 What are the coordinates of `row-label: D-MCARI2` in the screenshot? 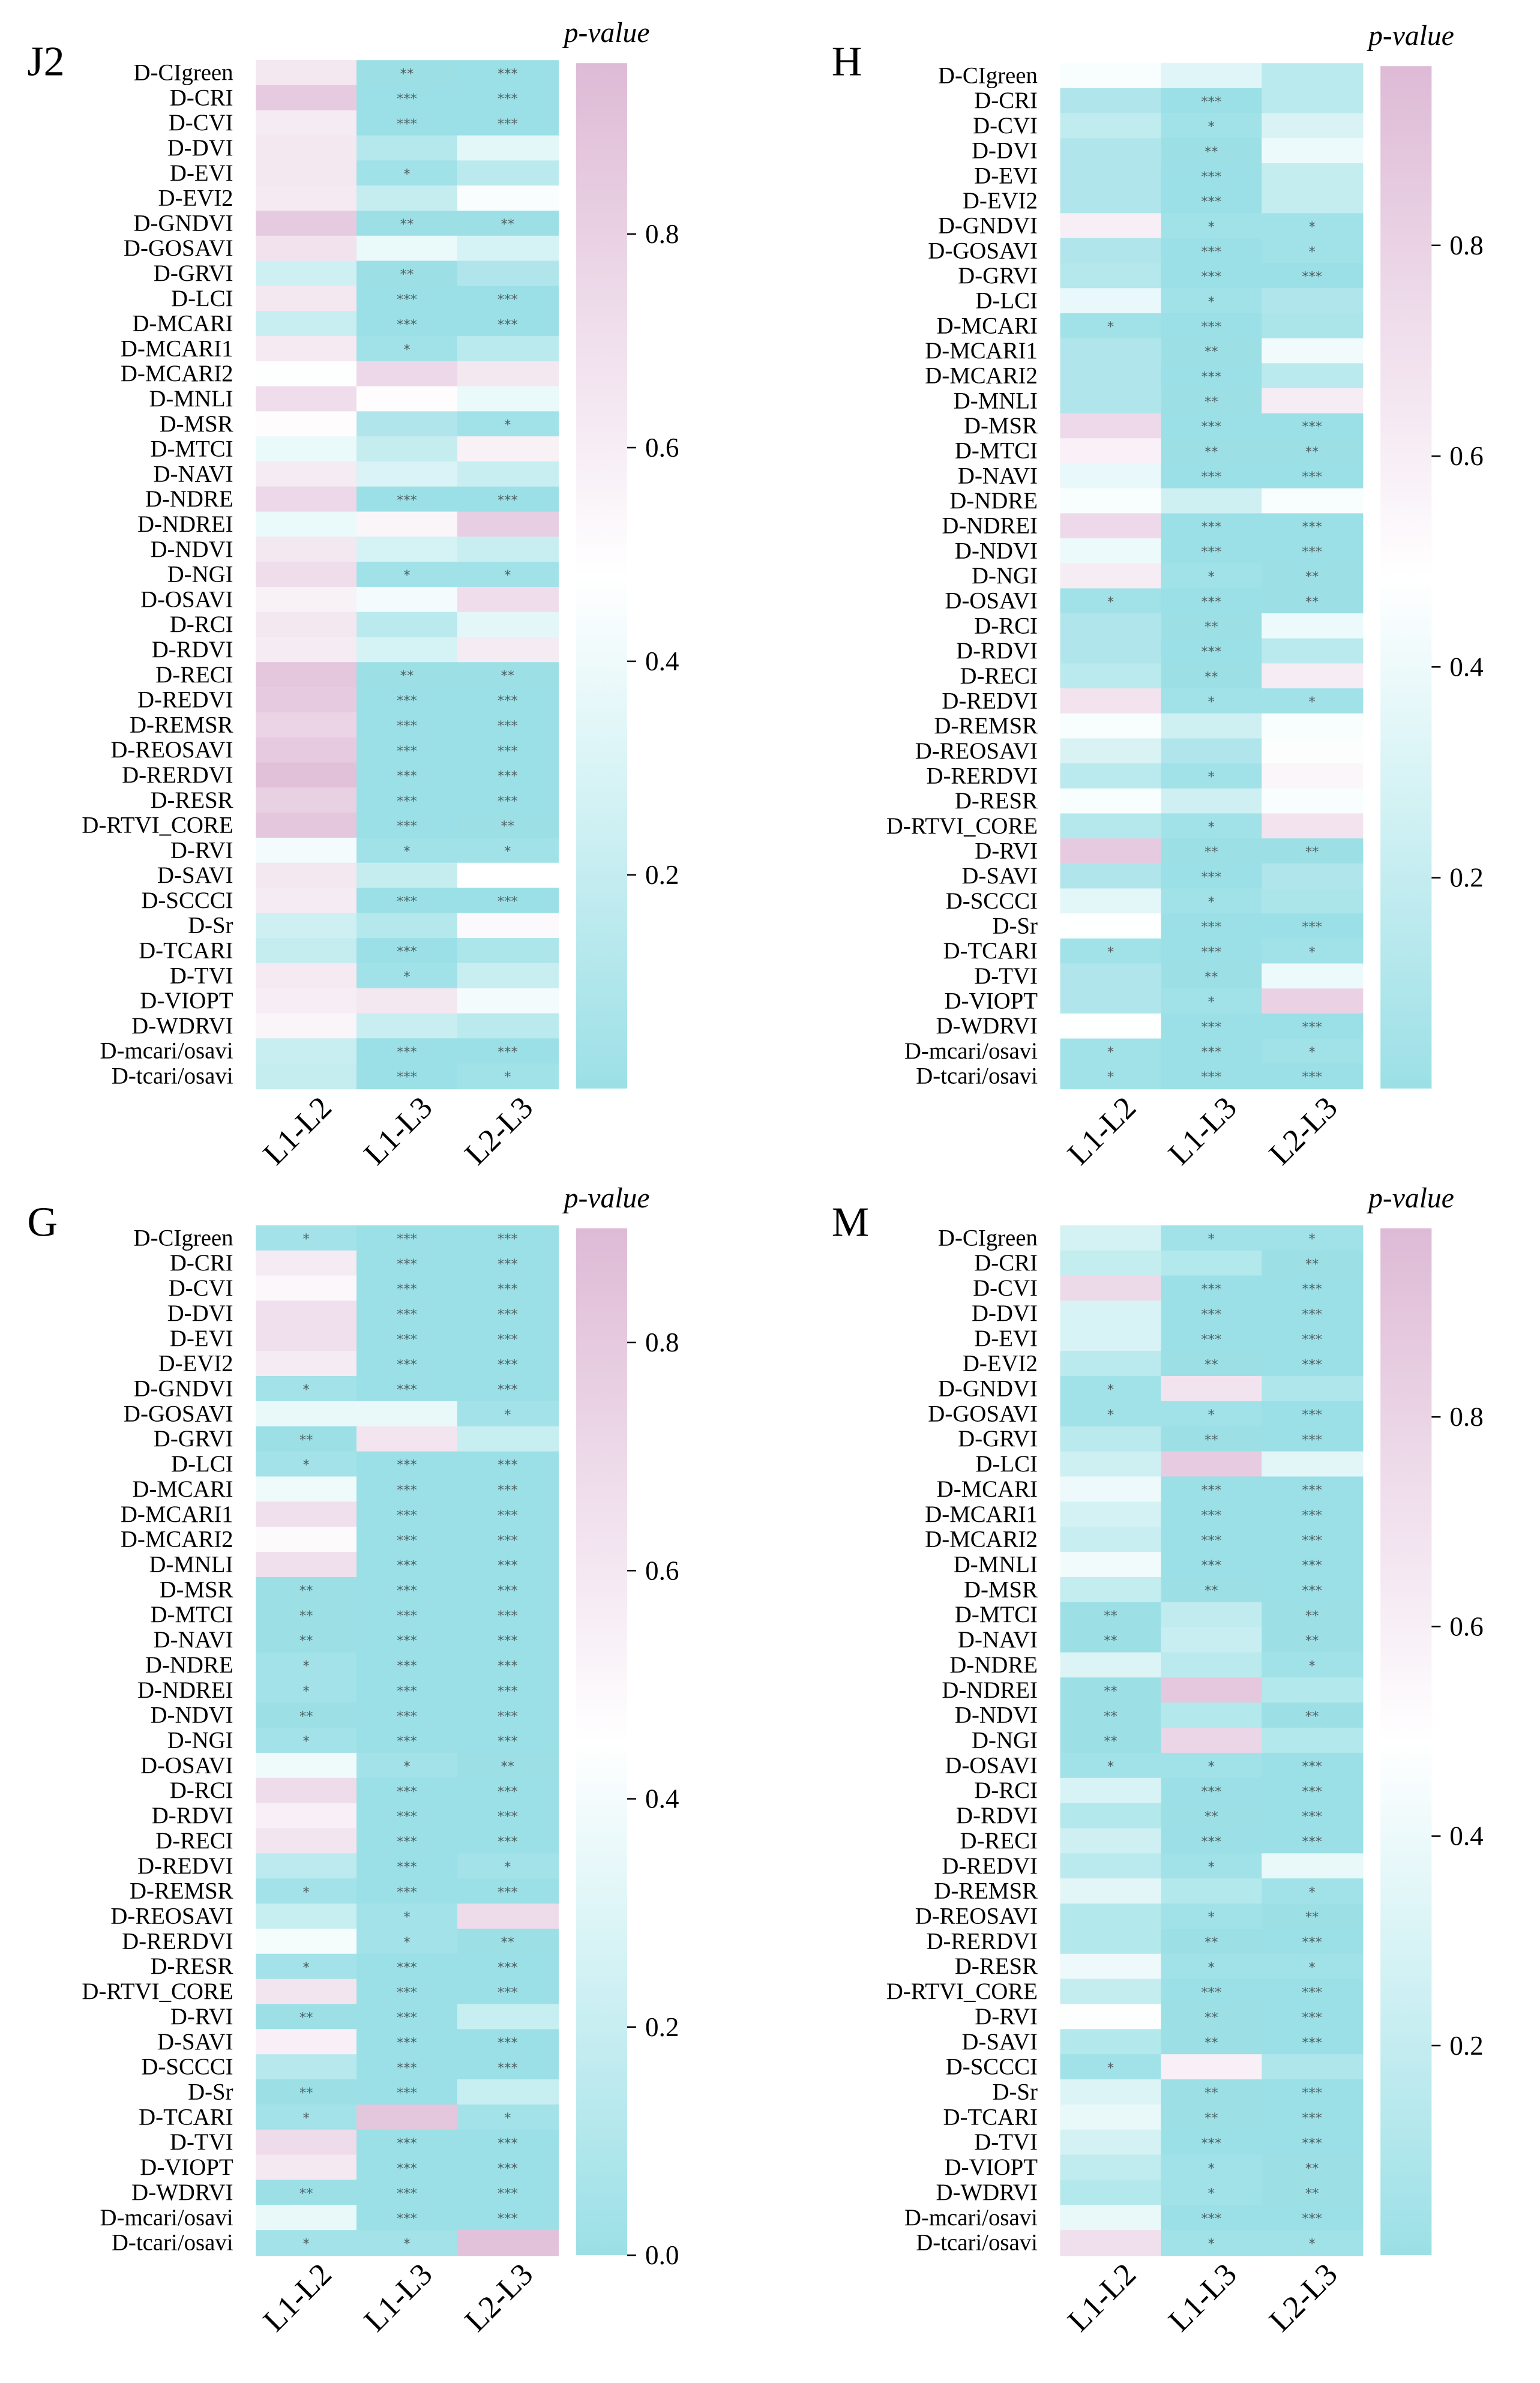 It's located at (177, 1539).